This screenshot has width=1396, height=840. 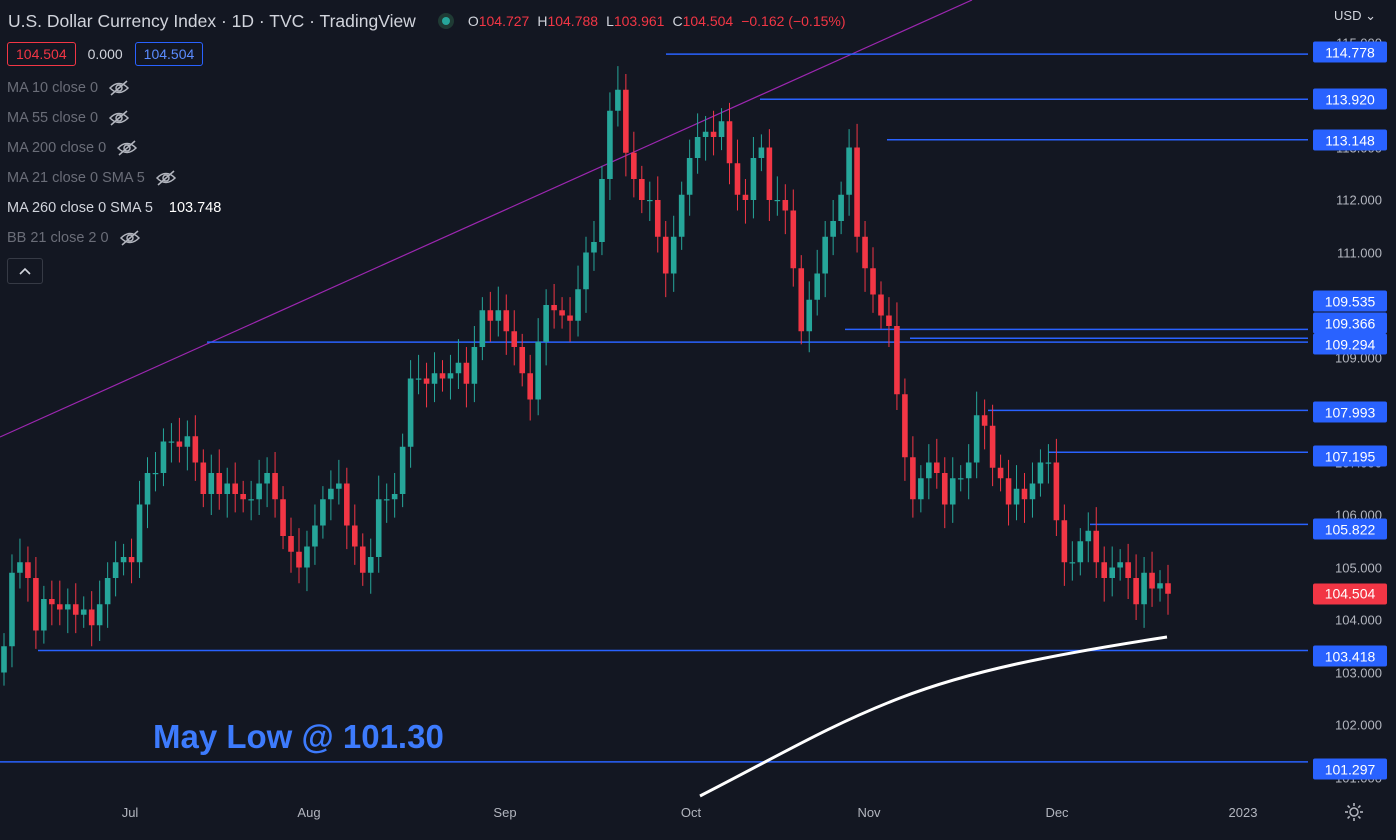 What do you see at coordinates (92, 178) in the screenshot?
I see `indicator-ma-21: MA 21 close 0 SMA 5` at bounding box center [92, 178].